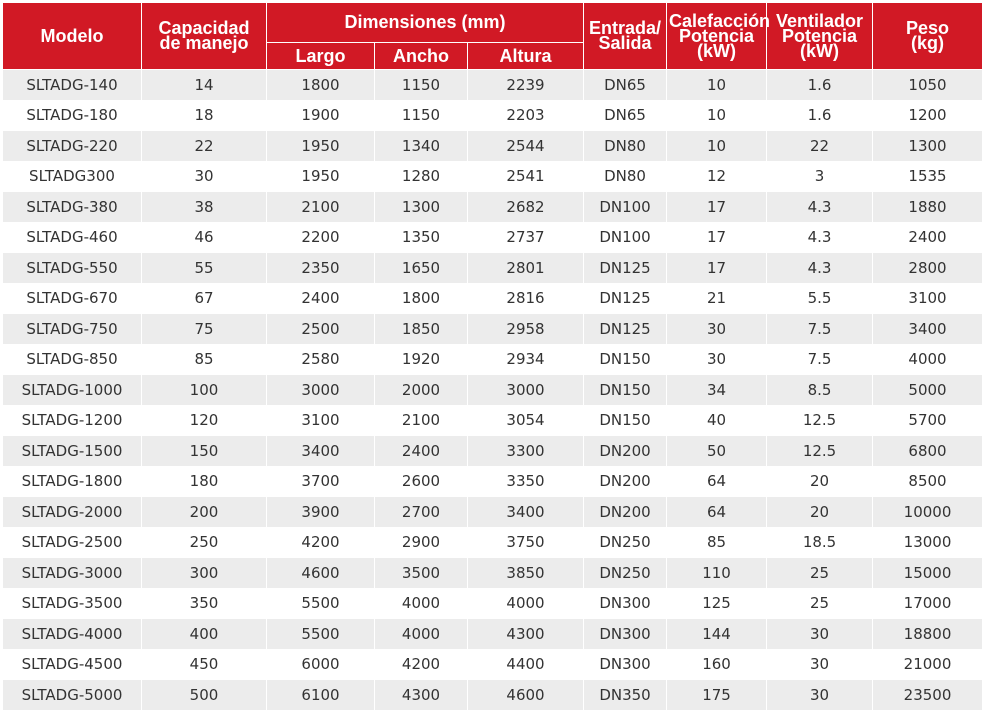 This screenshot has height=712, width=984. What do you see at coordinates (525, 115) in the screenshot?
I see `cell-altura: 2203` at bounding box center [525, 115].